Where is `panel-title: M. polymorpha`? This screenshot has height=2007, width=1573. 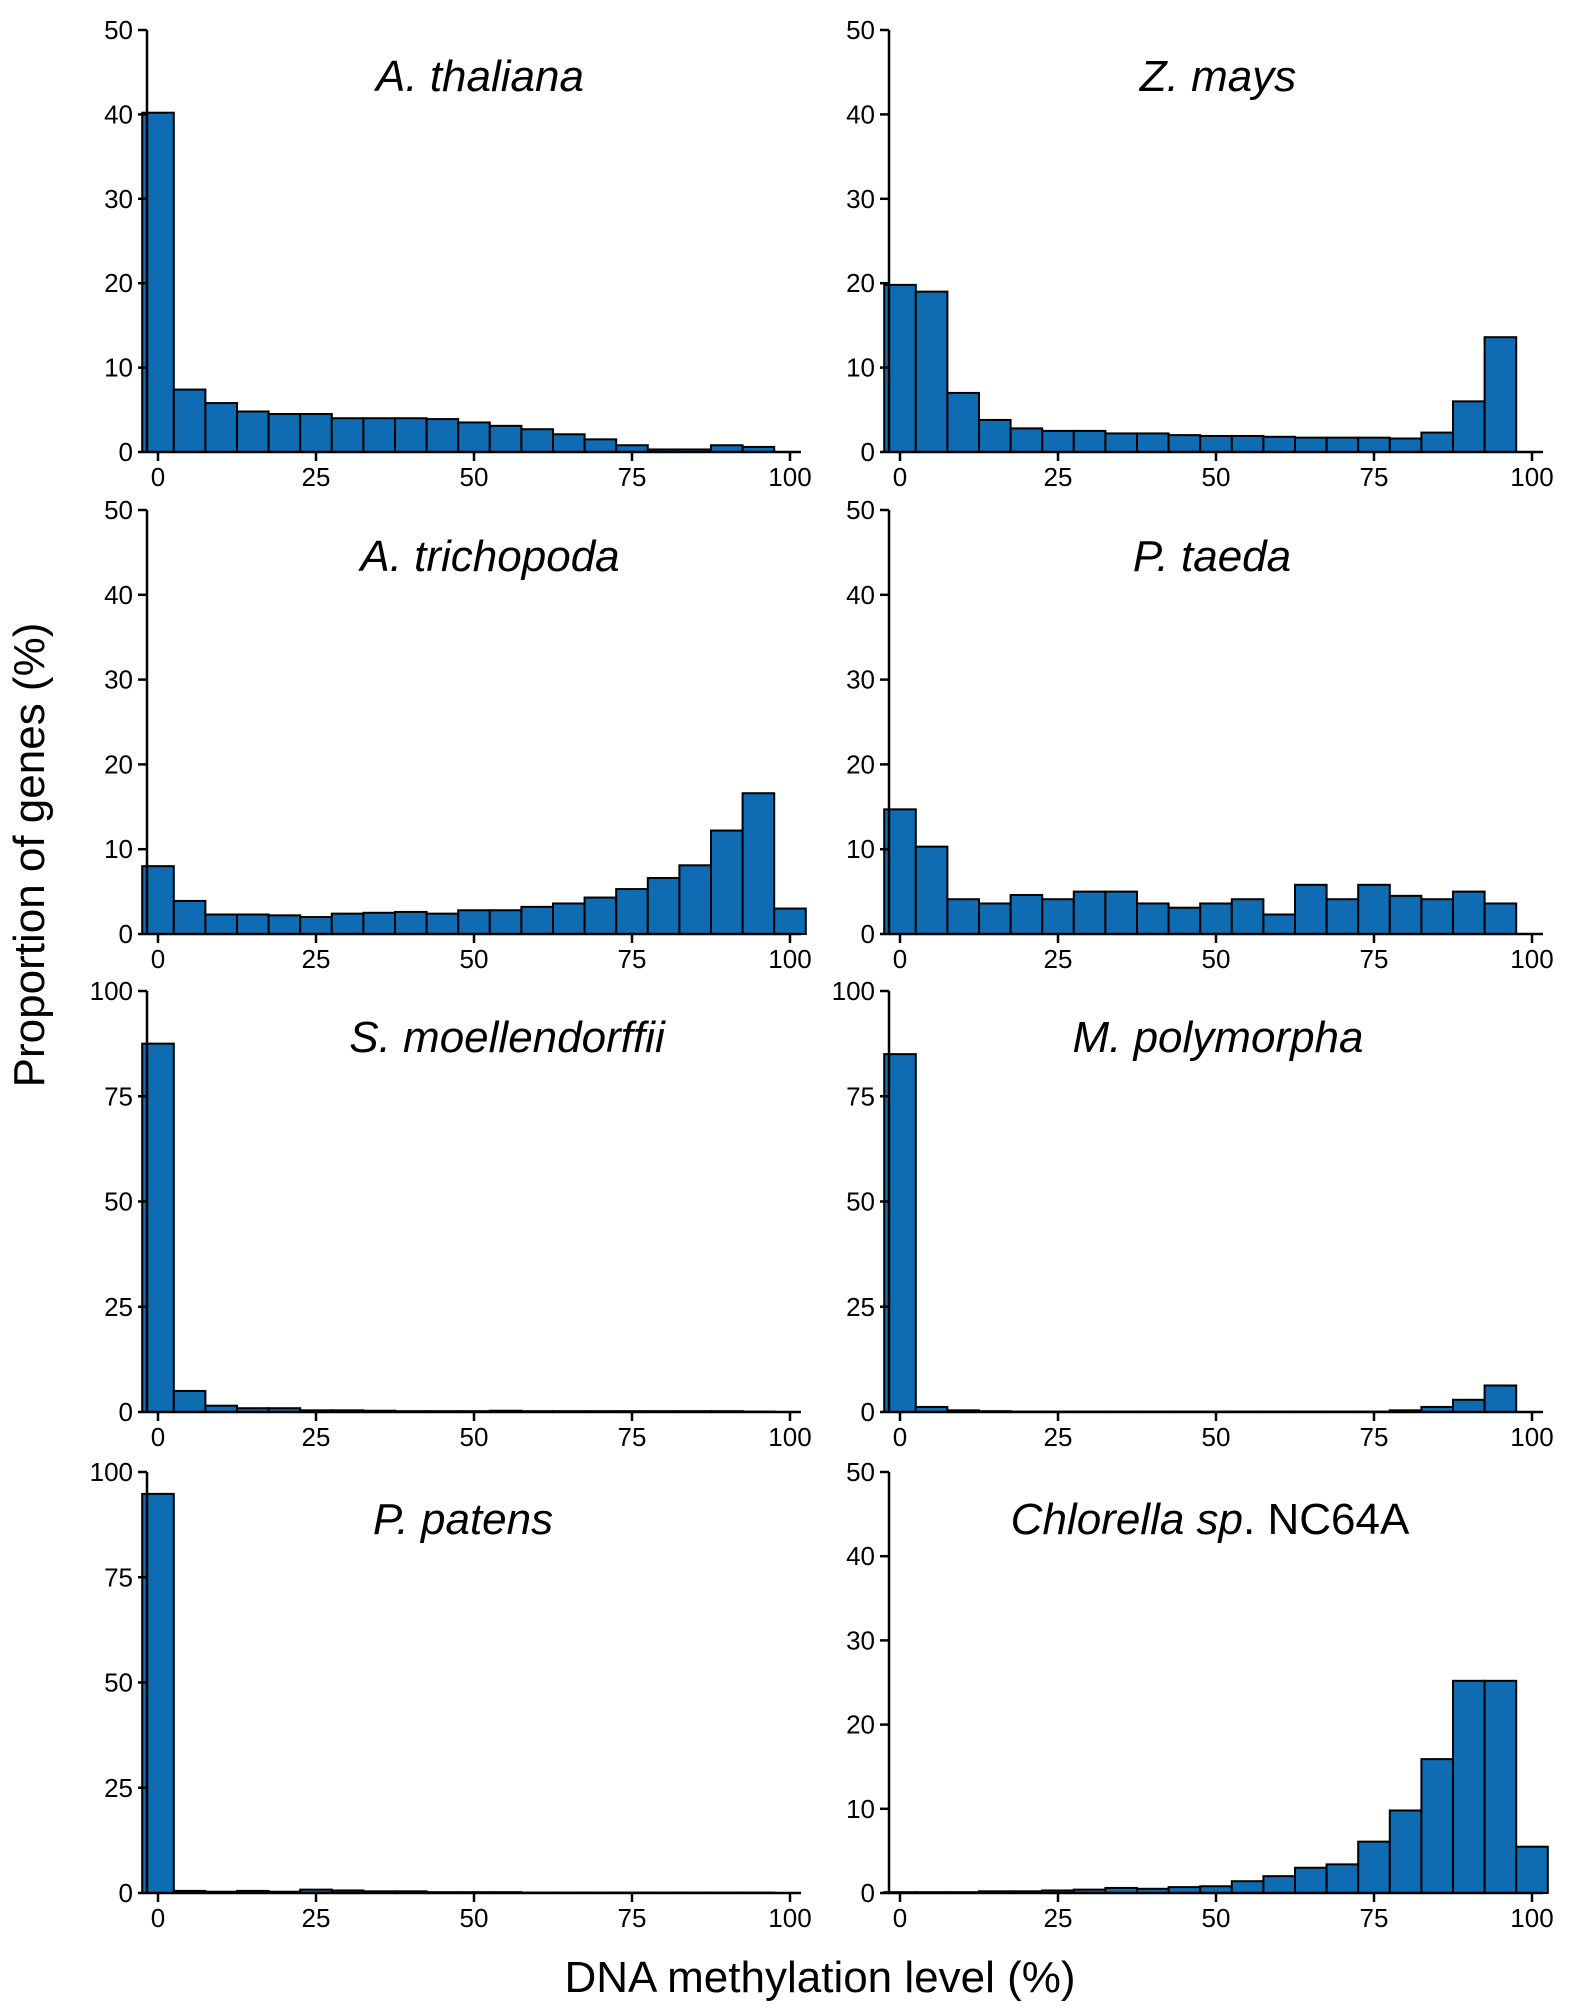
panel-title: M. polymorpha is located at coordinates (1217, 1037).